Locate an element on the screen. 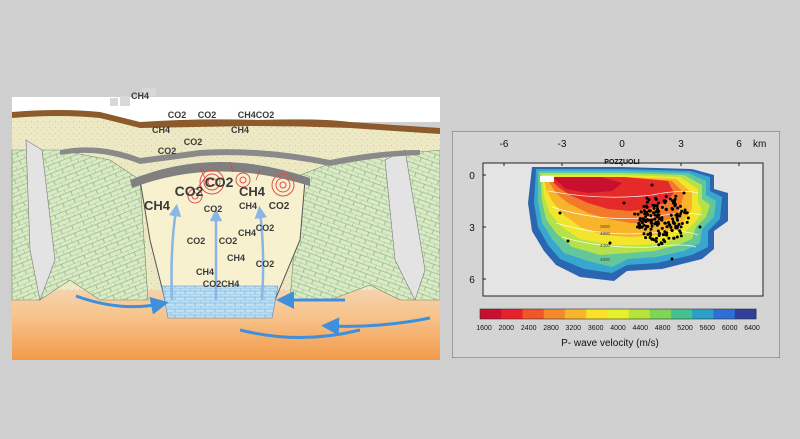 This screenshot has width=800, height=439. x-tick-label: -6 is located at coordinates (504, 144).